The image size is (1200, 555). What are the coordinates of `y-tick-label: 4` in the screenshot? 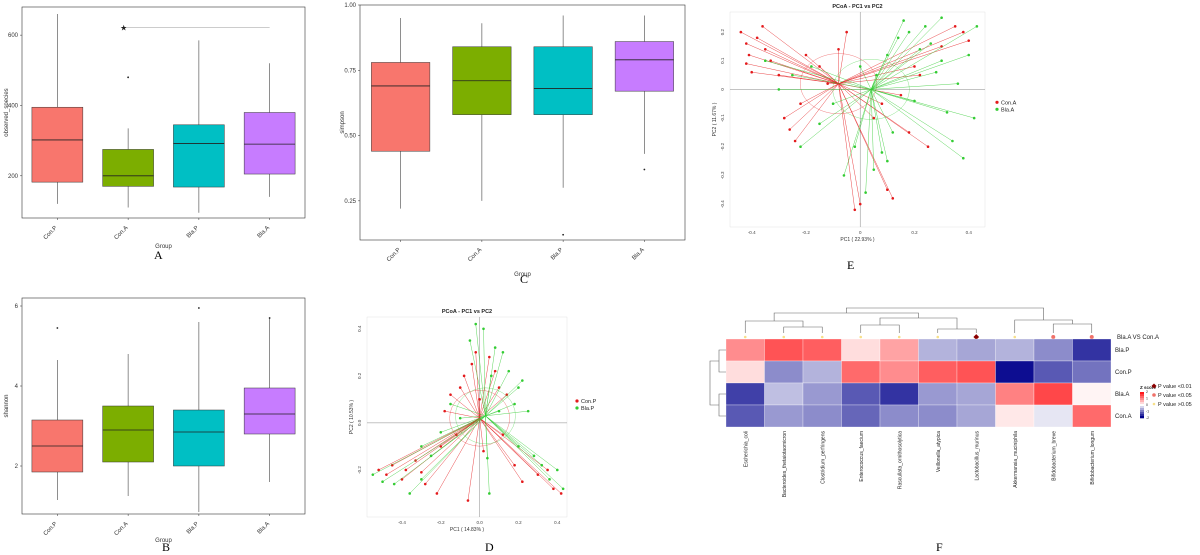 It's located at (17, 387).